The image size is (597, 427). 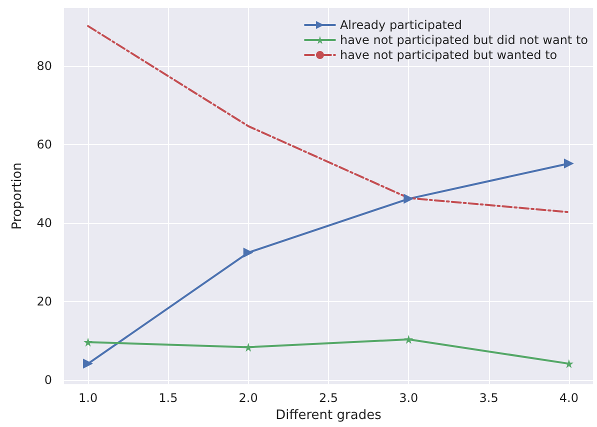 What do you see at coordinates (44, 301) in the screenshot?
I see `y-tick-label: 20` at bounding box center [44, 301].